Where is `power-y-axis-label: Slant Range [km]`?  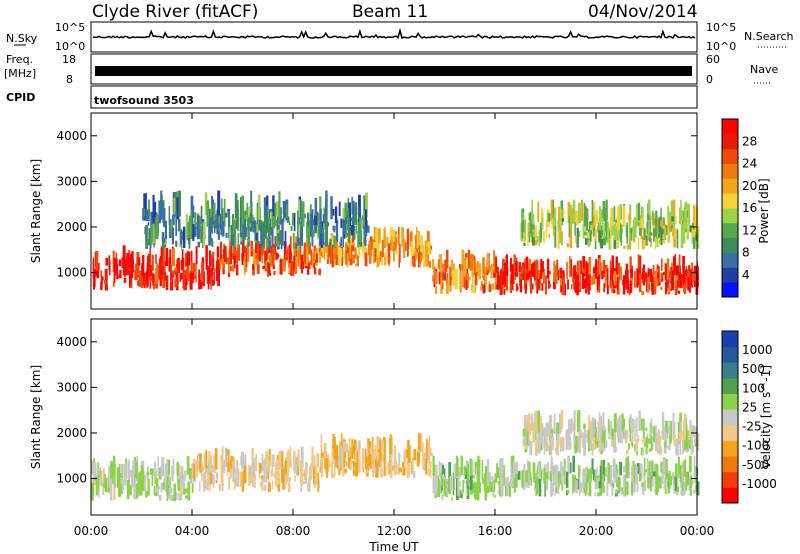
power-y-axis-label: Slant Range [km] is located at coordinates (36, 211).